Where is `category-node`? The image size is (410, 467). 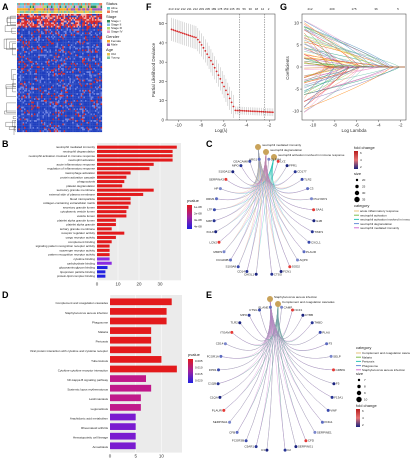 category-node is located at coordinates (266, 152).